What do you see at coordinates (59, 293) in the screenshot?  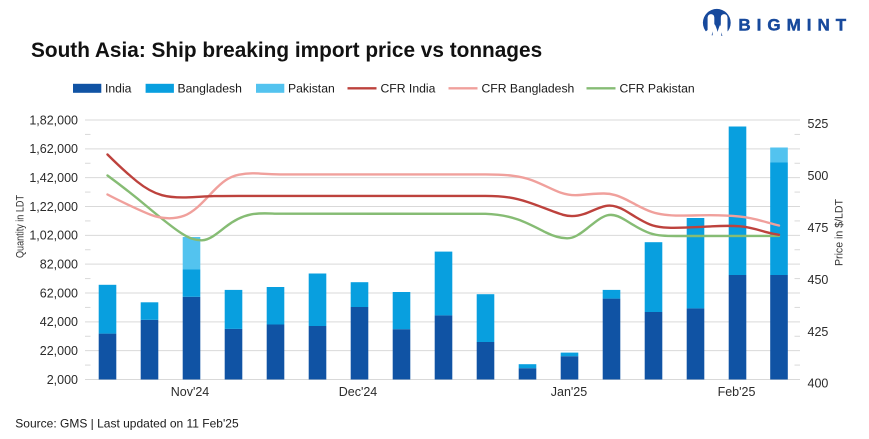 I see `svg-text: 62,000` at bounding box center [59, 293].